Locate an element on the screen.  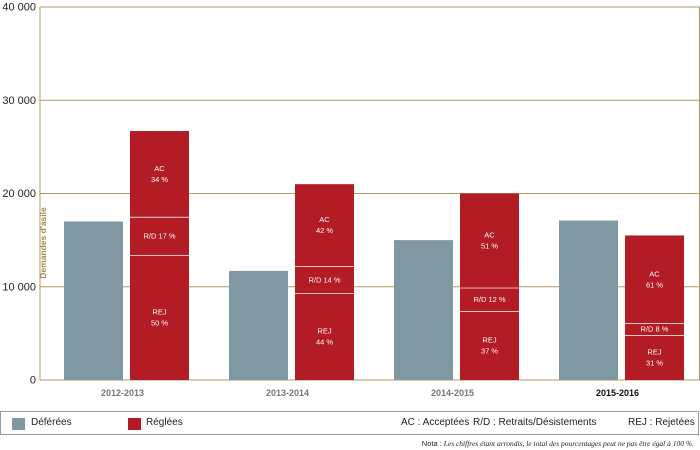
segment-label-pct: 34 % is located at coordinates (159, 179).